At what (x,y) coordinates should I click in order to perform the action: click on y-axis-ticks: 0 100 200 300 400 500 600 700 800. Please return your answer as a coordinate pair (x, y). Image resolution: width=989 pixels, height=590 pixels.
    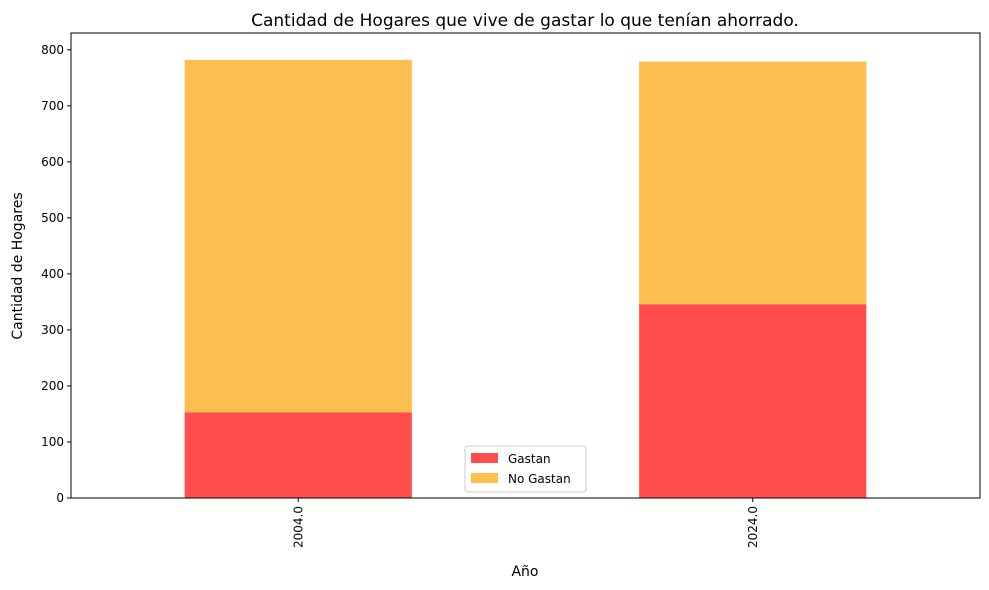
    Looking at the image, I should click on (56, 274).